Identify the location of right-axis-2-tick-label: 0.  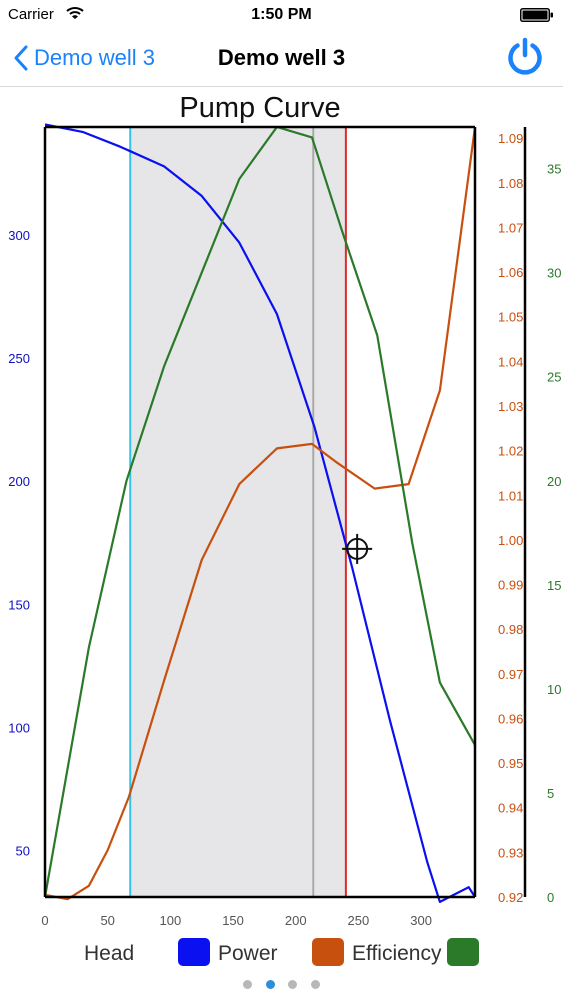
(550, 897).